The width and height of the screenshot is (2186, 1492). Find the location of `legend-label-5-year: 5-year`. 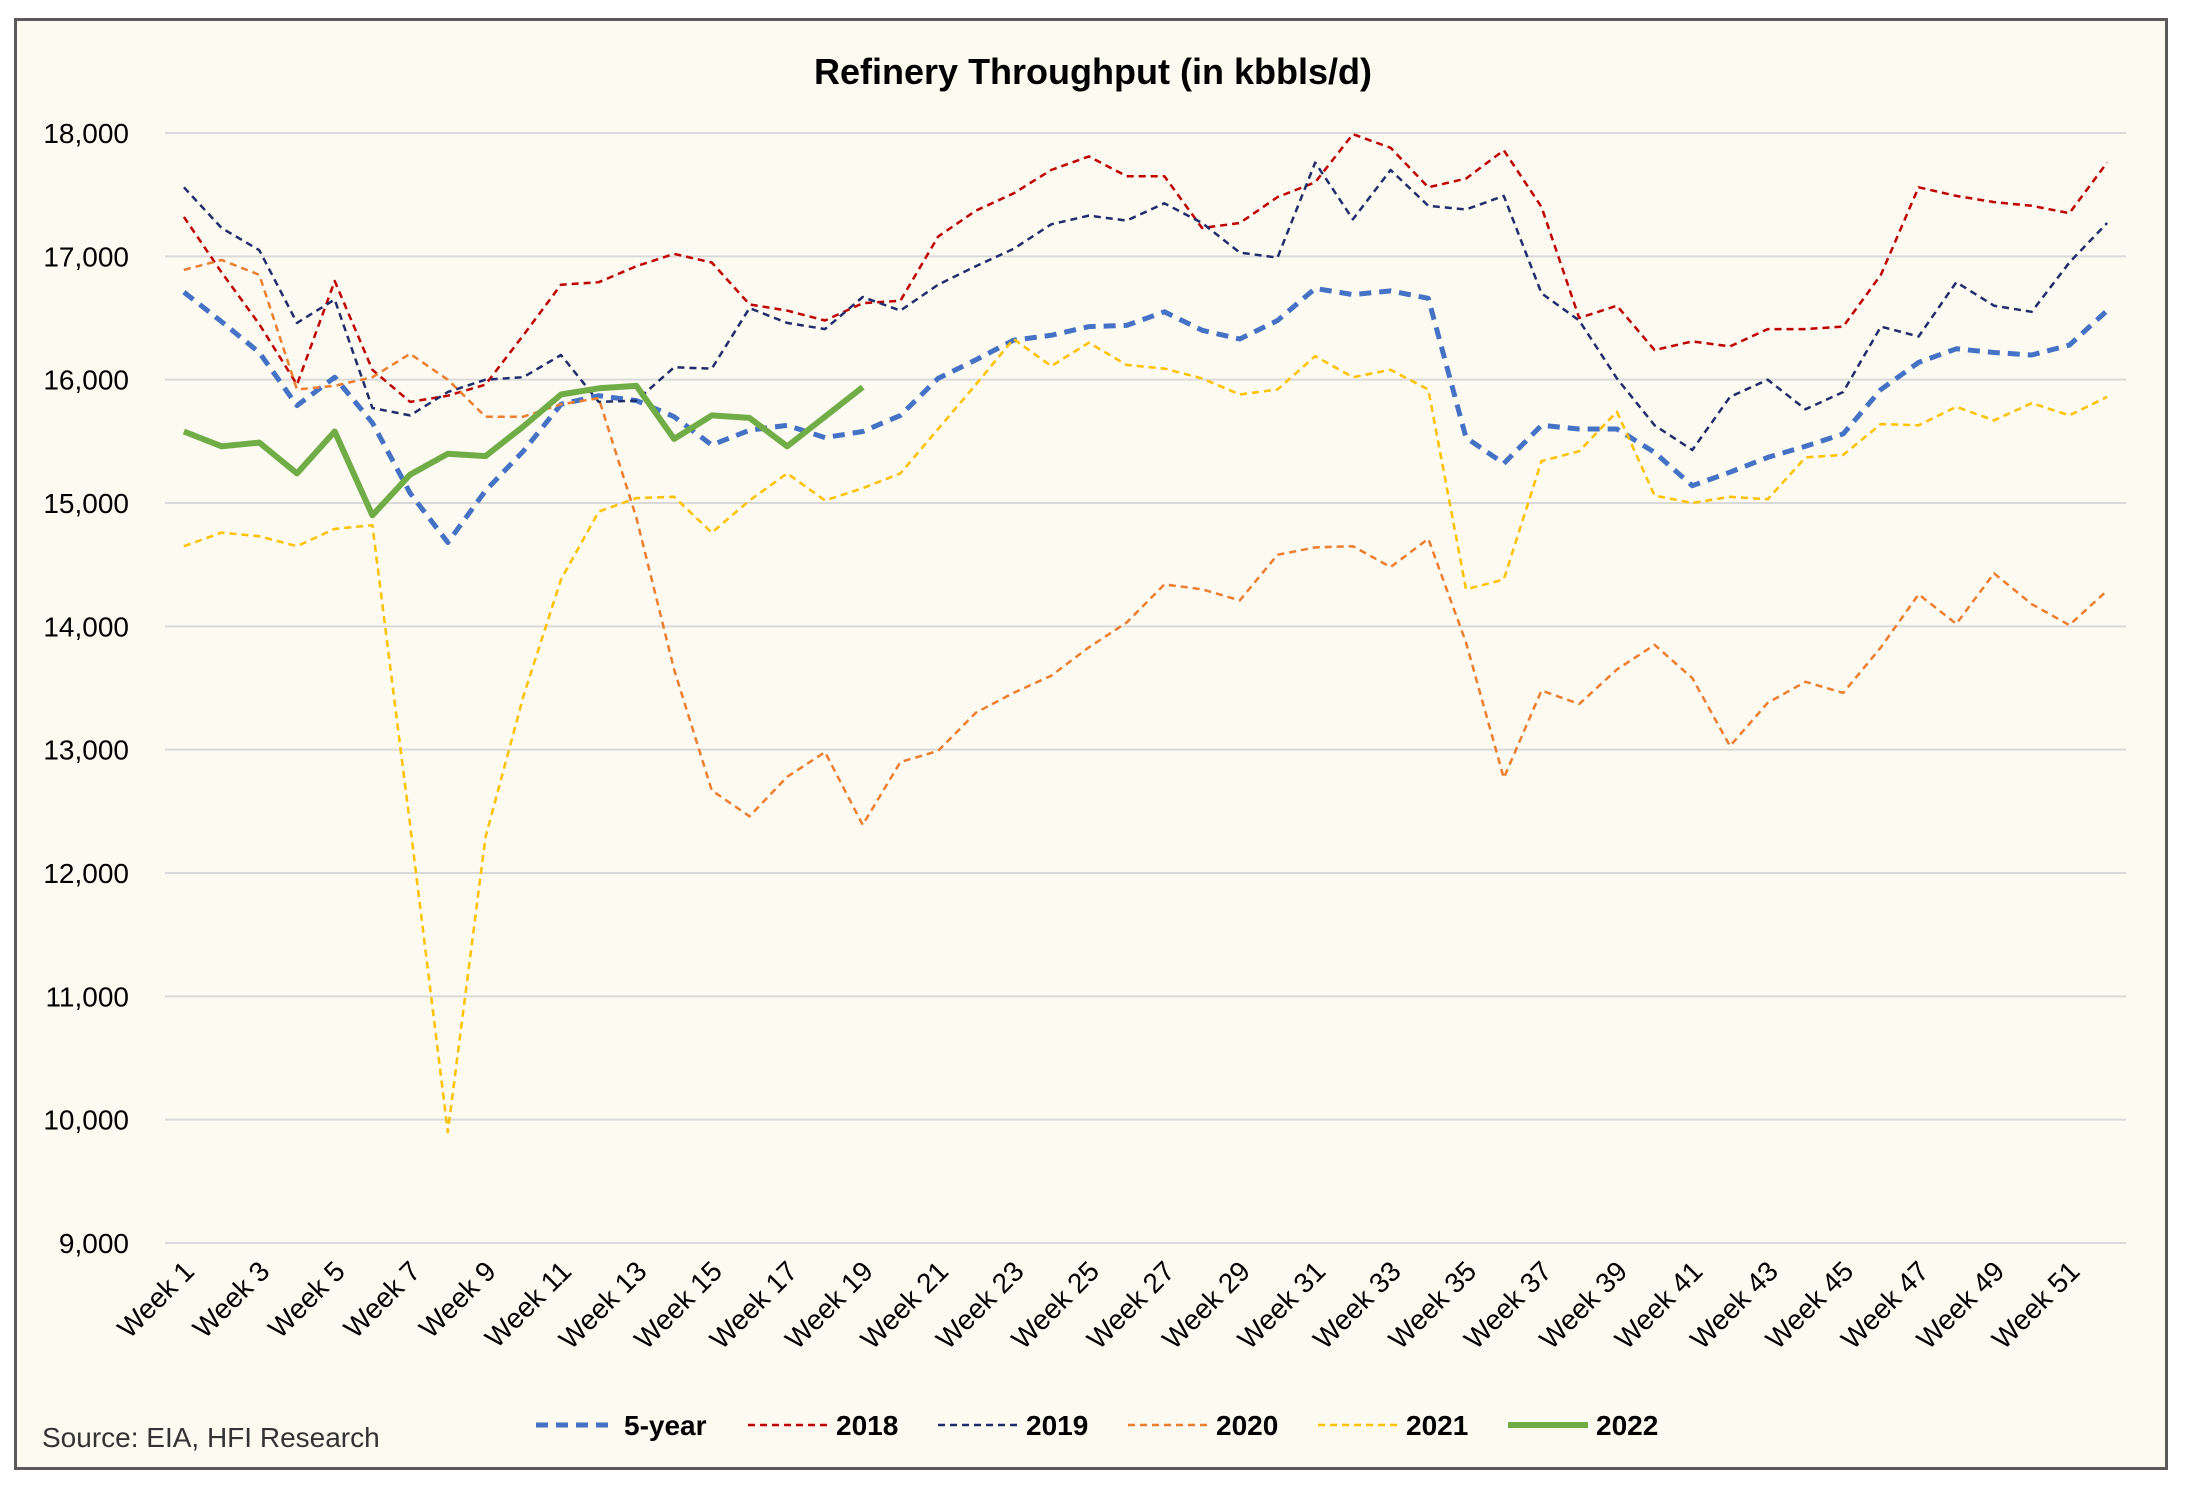

legend-label-5-year: 5-year is located at coordinates (665, 1425).